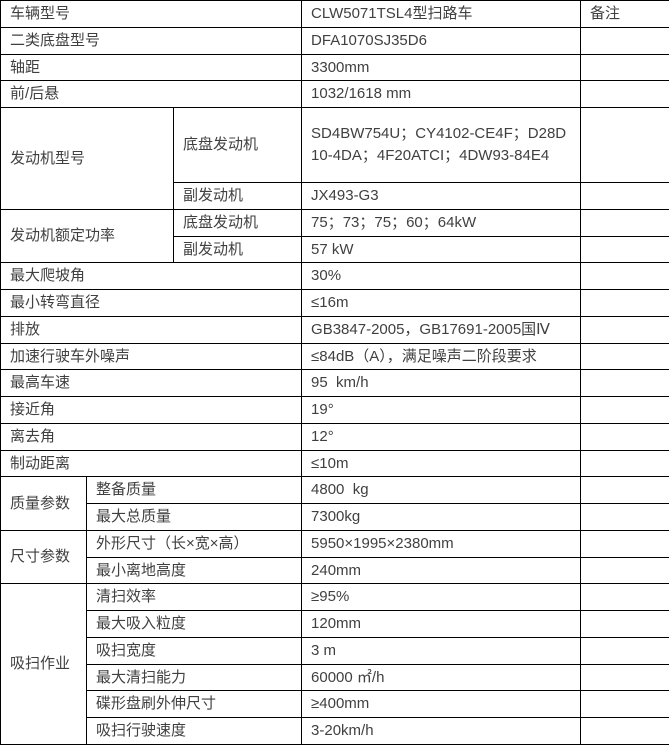 This screenshot has height=745, width=669. Describe the element at coordinates (335, 731) in the screenshot. I see `row-sweep-6: 吸扫行驶速度 3-20km/h` at that location.